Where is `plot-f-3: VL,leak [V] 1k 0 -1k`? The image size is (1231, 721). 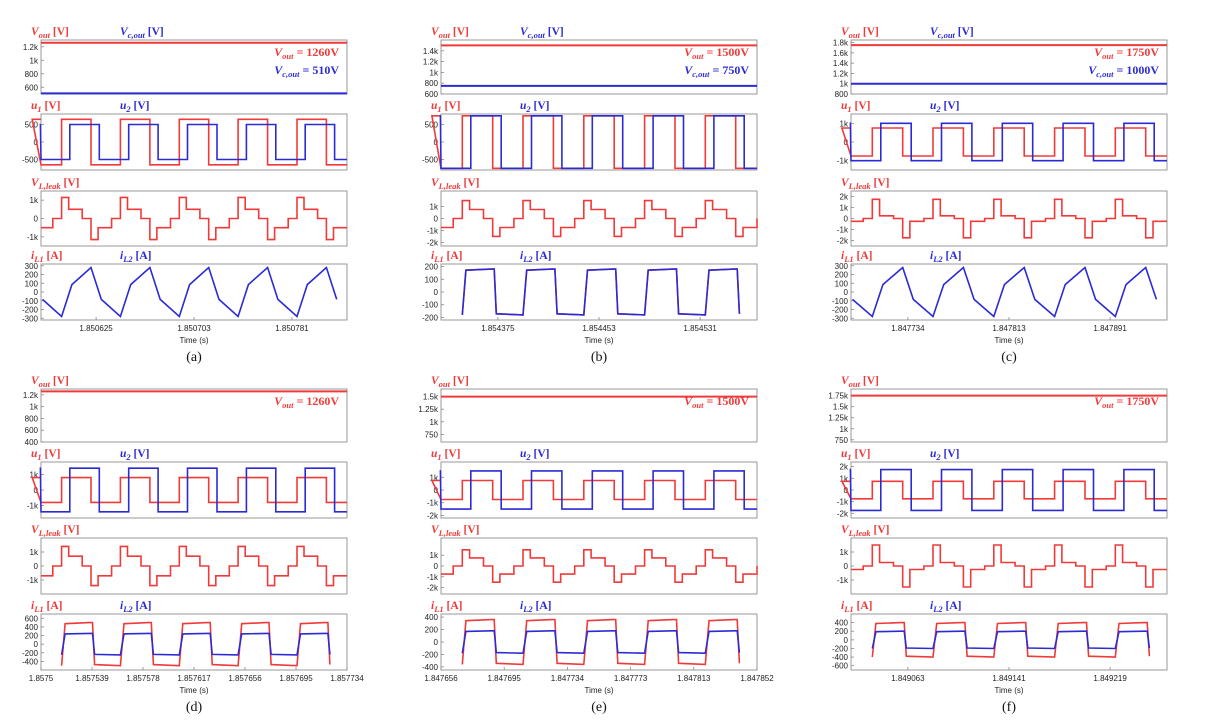
plot-f-3: VL,leak [V] 1k 0 -1k is located at coordinates (1002, 559).